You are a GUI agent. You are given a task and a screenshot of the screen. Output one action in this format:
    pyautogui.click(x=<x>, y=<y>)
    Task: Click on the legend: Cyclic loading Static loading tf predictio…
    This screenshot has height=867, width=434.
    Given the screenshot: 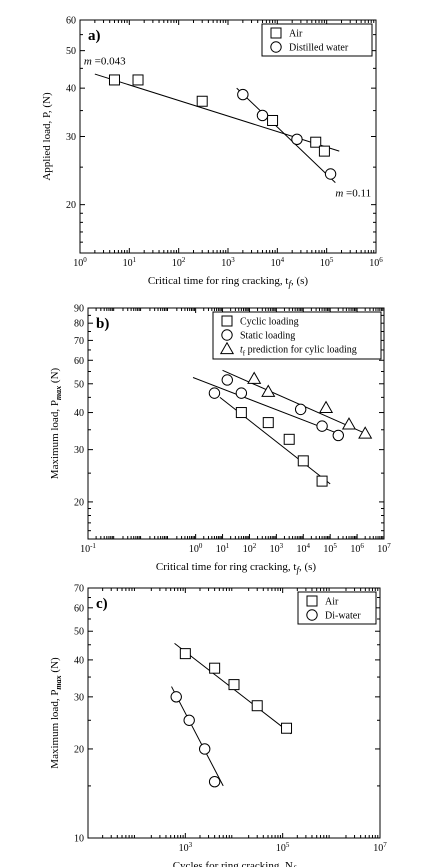 What is the action you would take?
    pyautogui.click(x=297, y=335)
    